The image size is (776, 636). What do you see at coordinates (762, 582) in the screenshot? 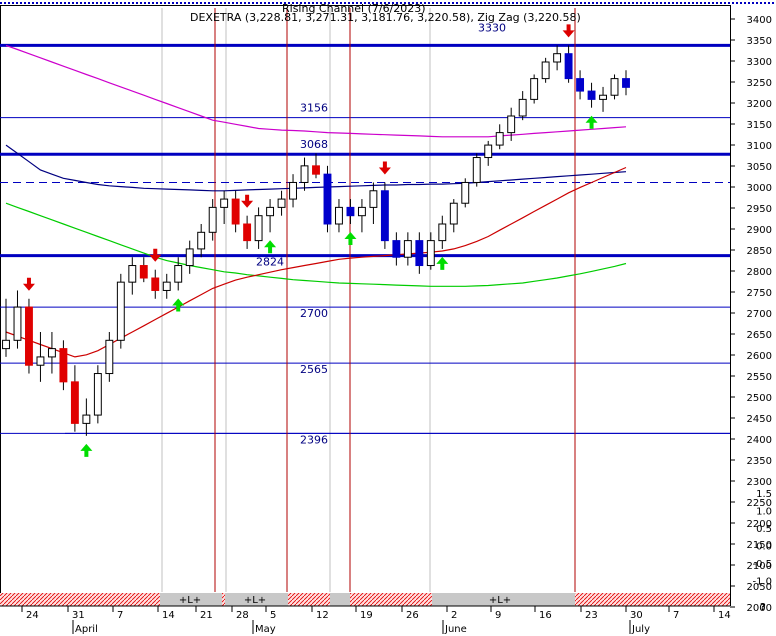
I see `y-tick-label: -1.0` at bounding box center [762, 582].